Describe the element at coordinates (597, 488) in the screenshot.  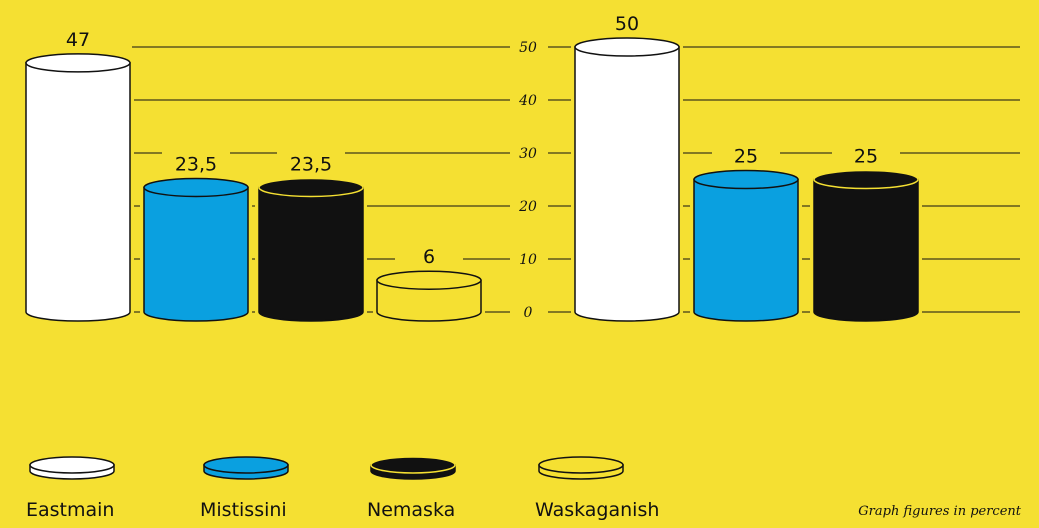
I see `legend-item-waskaganish: Waskaganish` at that location.